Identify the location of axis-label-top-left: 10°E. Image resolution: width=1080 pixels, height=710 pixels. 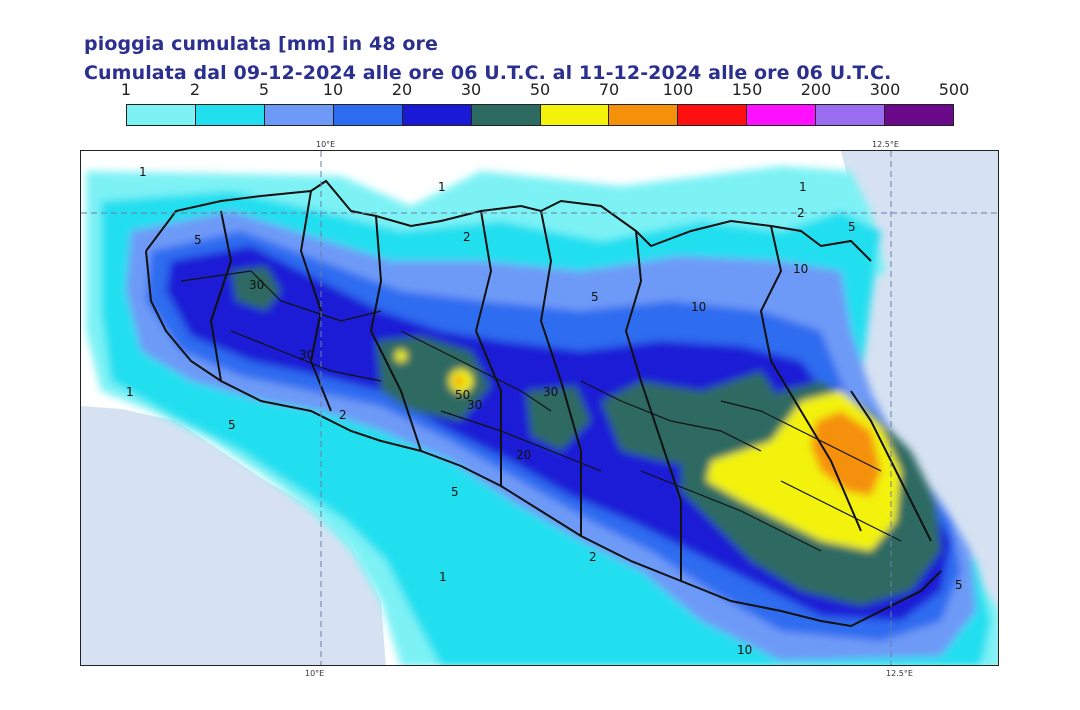
(326, 144).